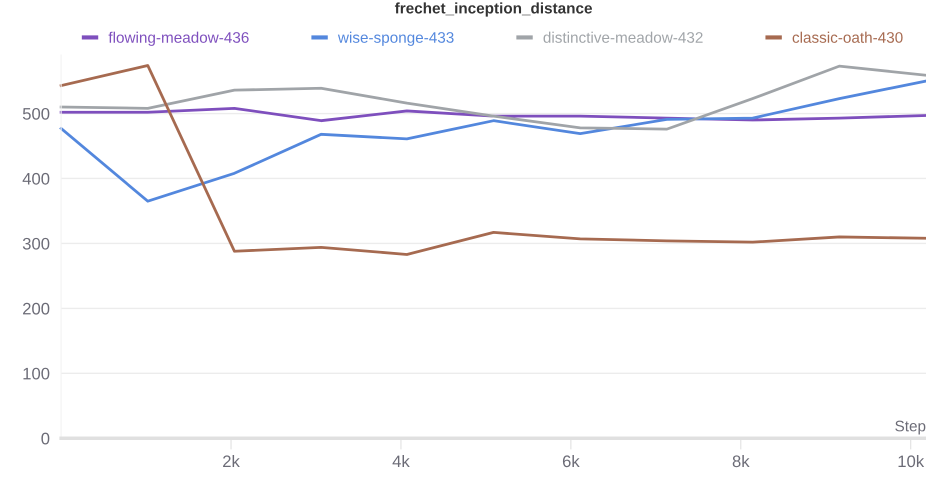 The height and width of the screenshot is (479, 926). I want to click on x-tick-label: 6k, so click(571, 461).